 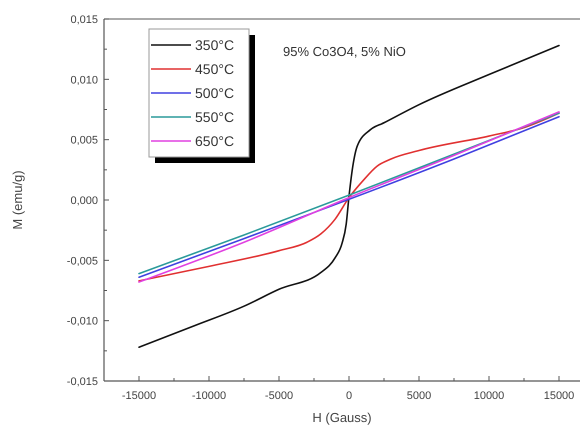 I want to click on y-tick-label: 0,005, so click(x=84, y=140).